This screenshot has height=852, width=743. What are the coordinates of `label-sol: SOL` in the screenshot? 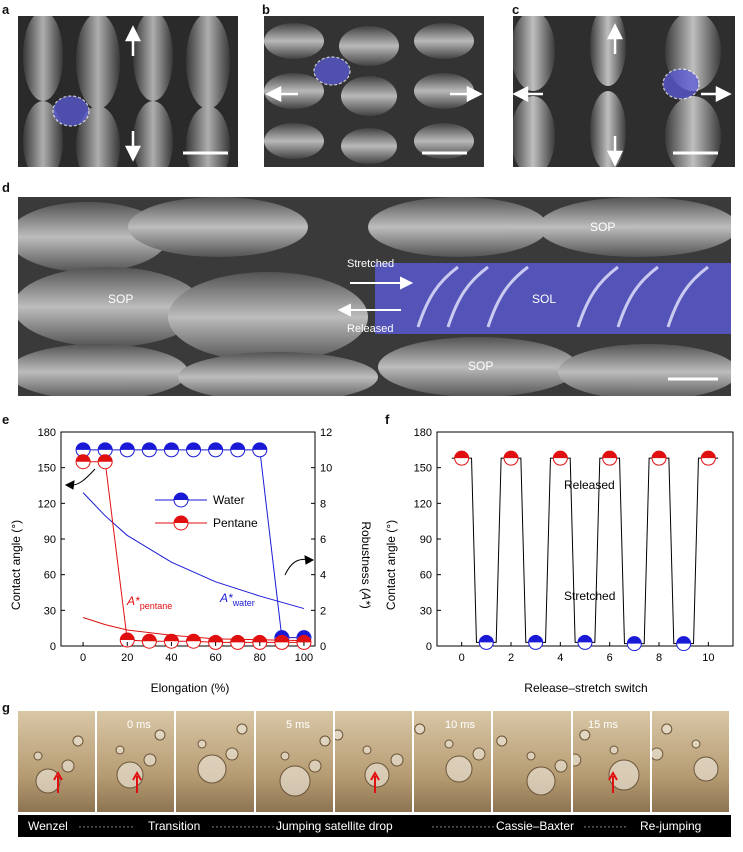 It's located at (544, 299).